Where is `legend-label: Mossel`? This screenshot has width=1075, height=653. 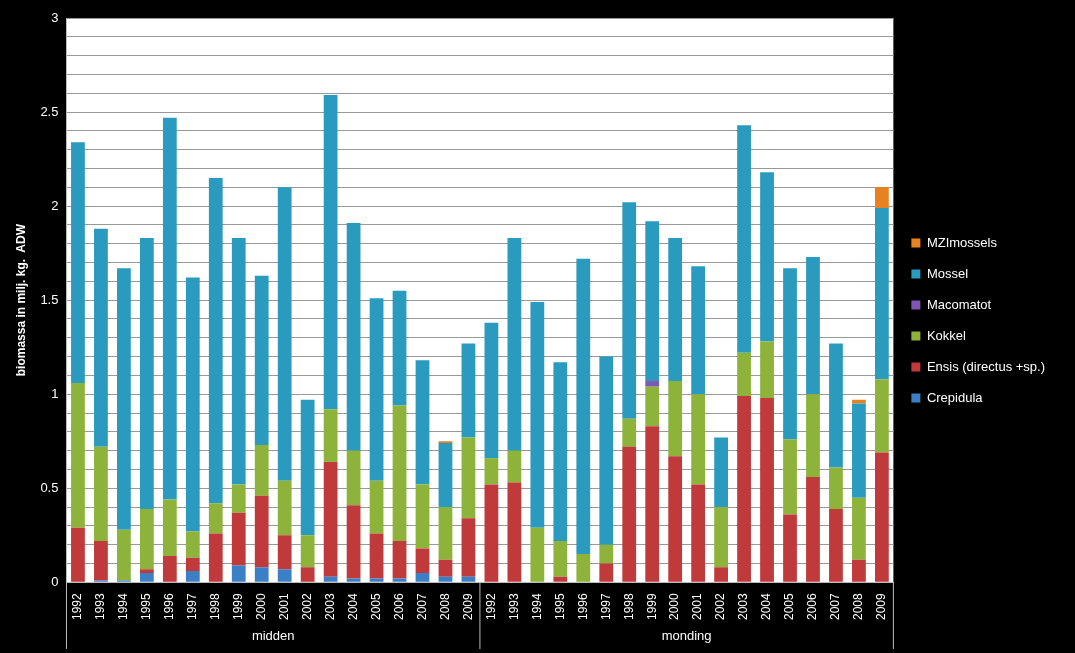 legend-label: Mossel is located at coordinates (947, 273).